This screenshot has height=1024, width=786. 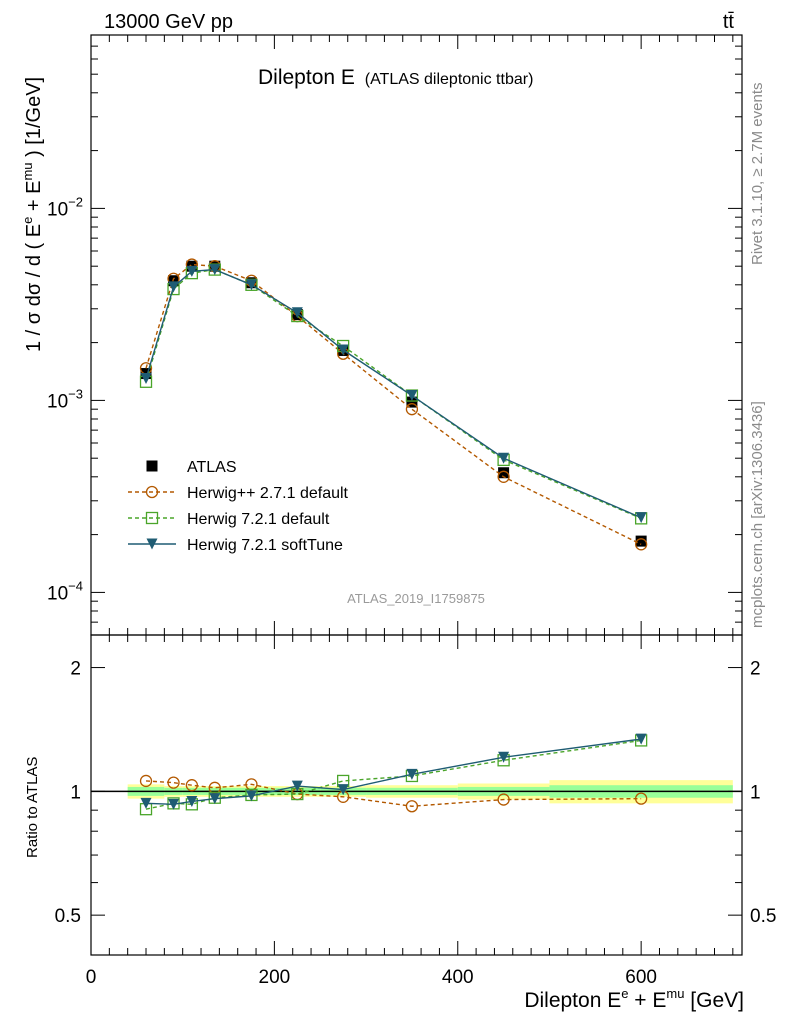 What do you see at coordinates (306, 77) in the screenshot?
I see `plot-title-main: Dilepton E` at bounding box center [306, 77].